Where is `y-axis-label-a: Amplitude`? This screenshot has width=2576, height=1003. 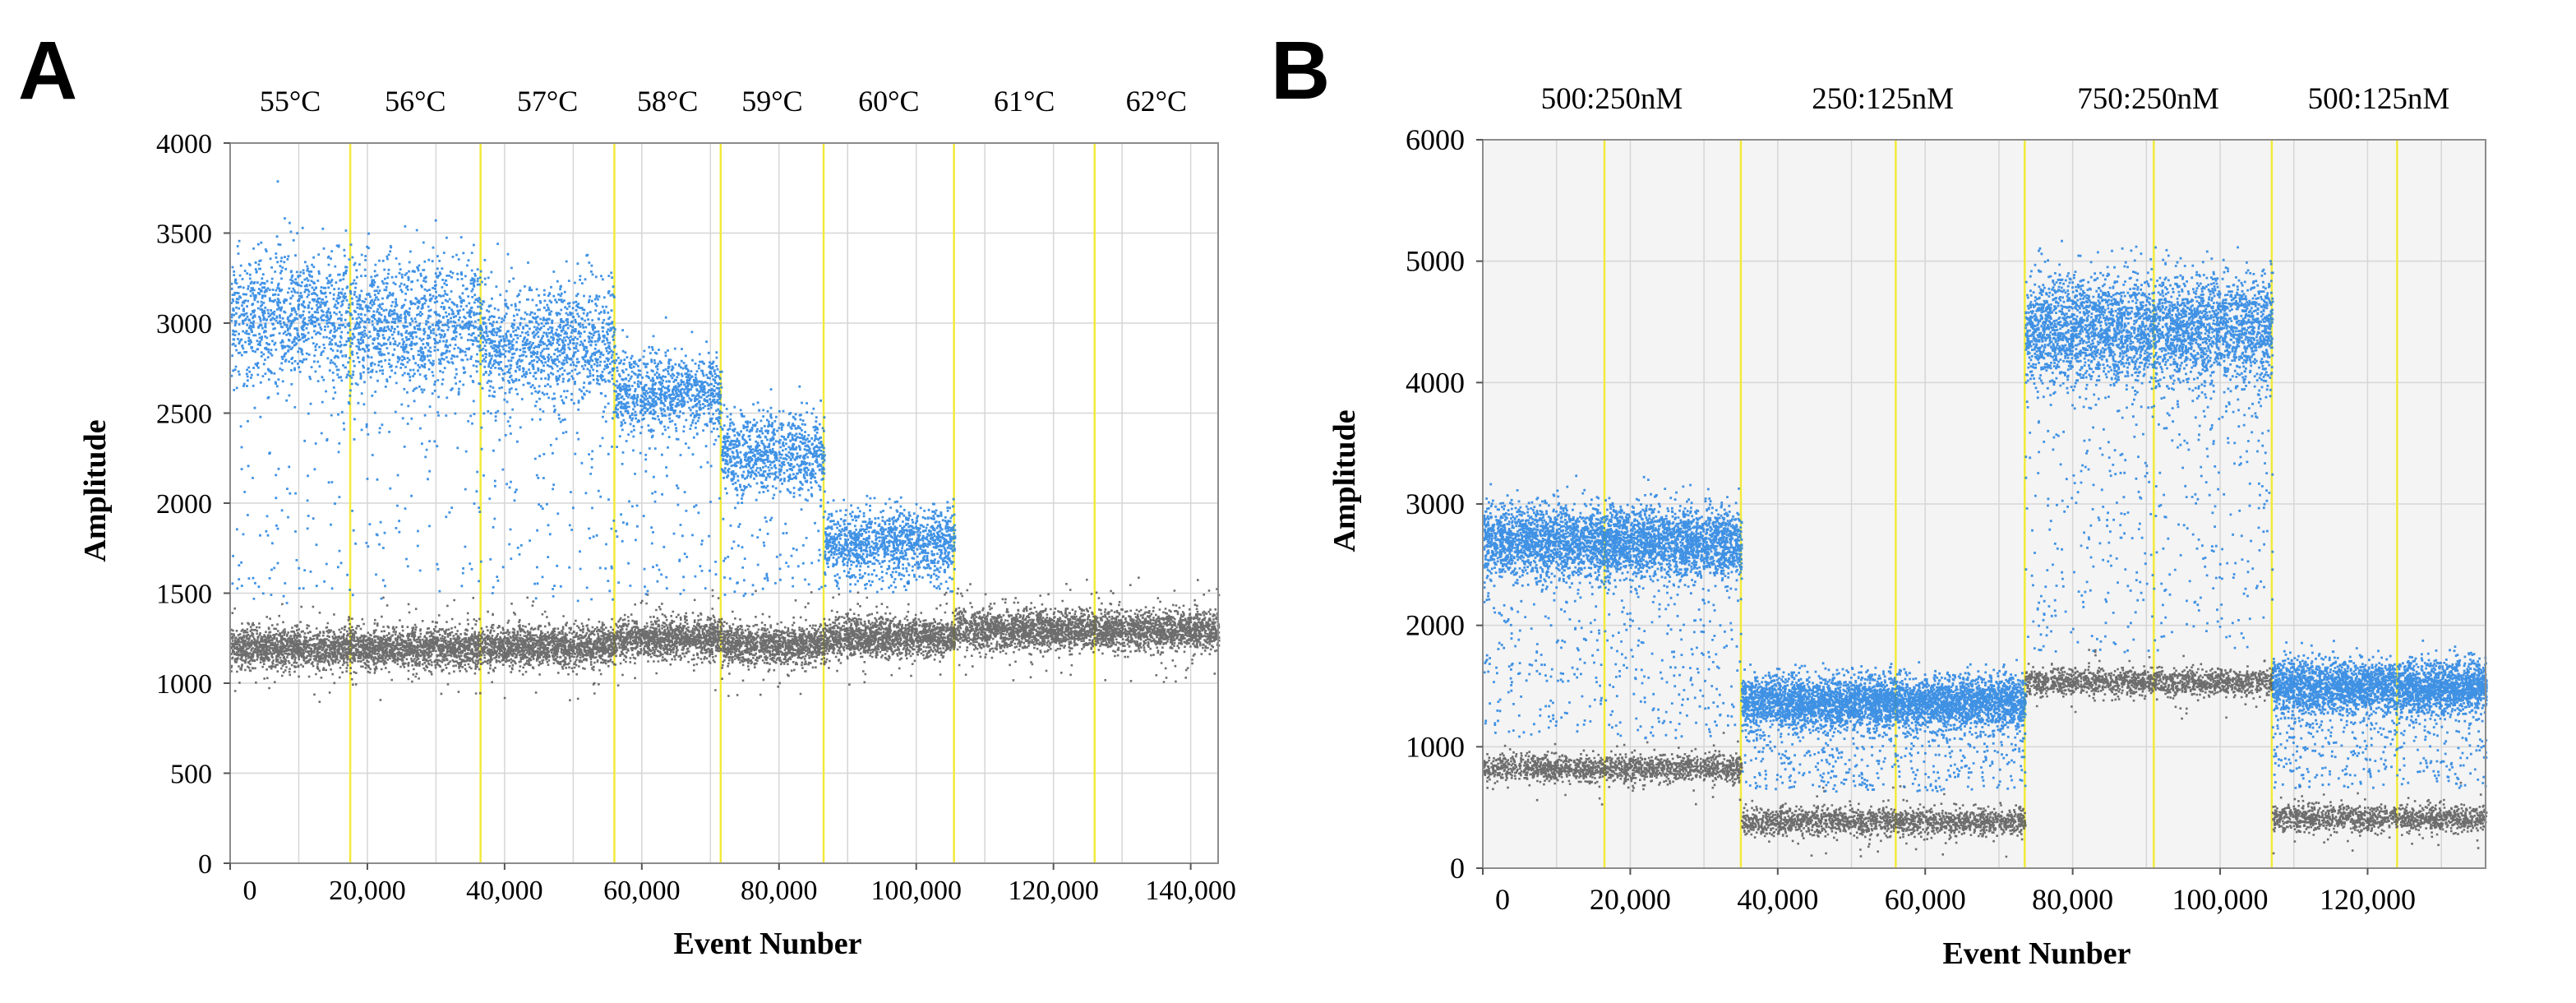 y-axis-label-a: Amplitude is located at coordinates (95, 490).